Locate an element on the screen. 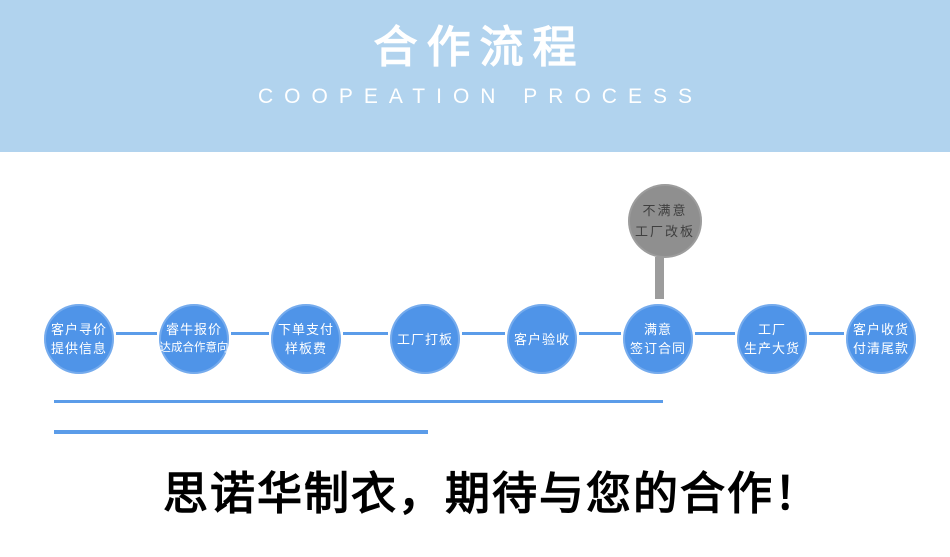  step-label-line: 工厂 is located at coordinates (771, 329).